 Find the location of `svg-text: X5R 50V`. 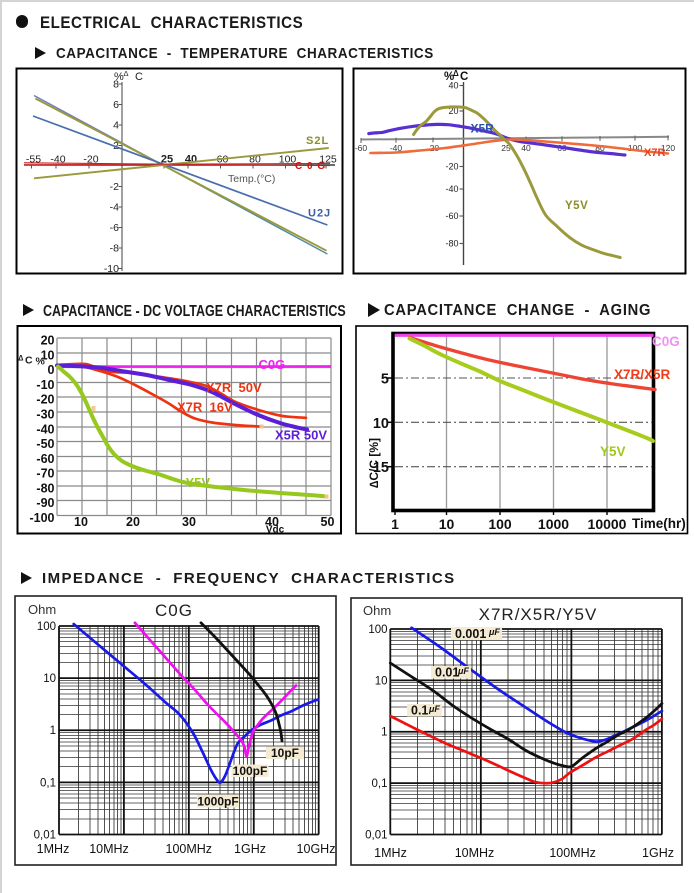

svg-text: X5R 50V is located at coordinates (301, 435).